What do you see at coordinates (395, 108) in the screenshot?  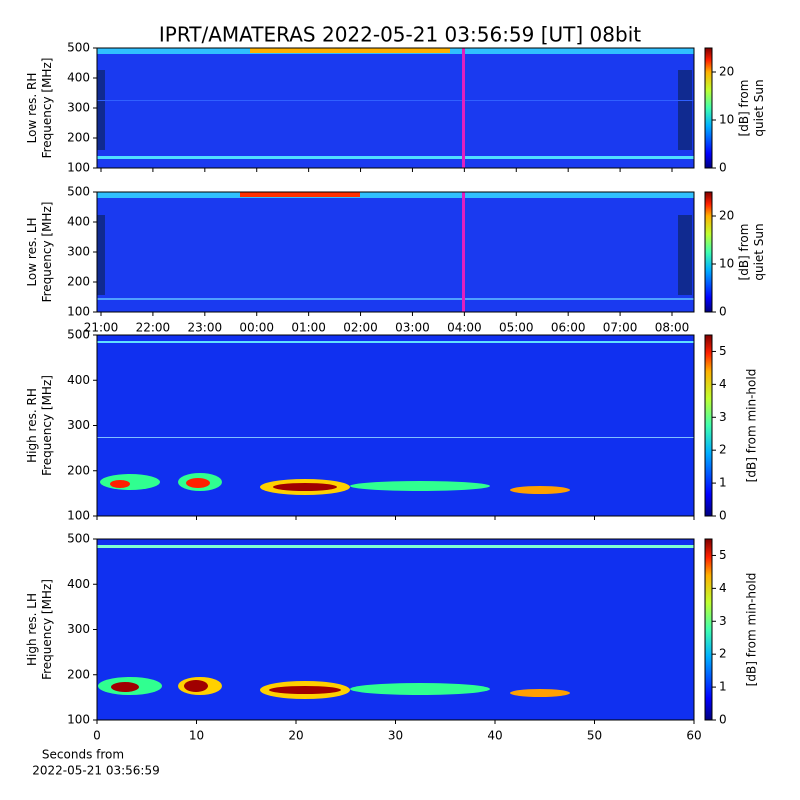 I see `spectrogram-low-rh` at bounding box center [395, 108].